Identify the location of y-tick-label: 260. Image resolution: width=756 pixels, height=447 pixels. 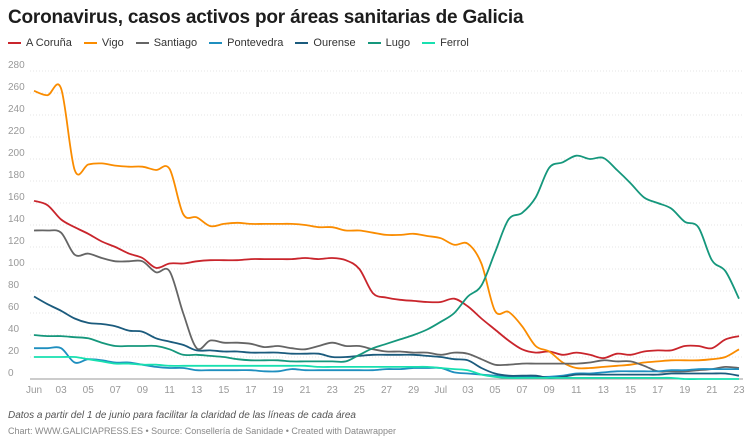
(16, 87).